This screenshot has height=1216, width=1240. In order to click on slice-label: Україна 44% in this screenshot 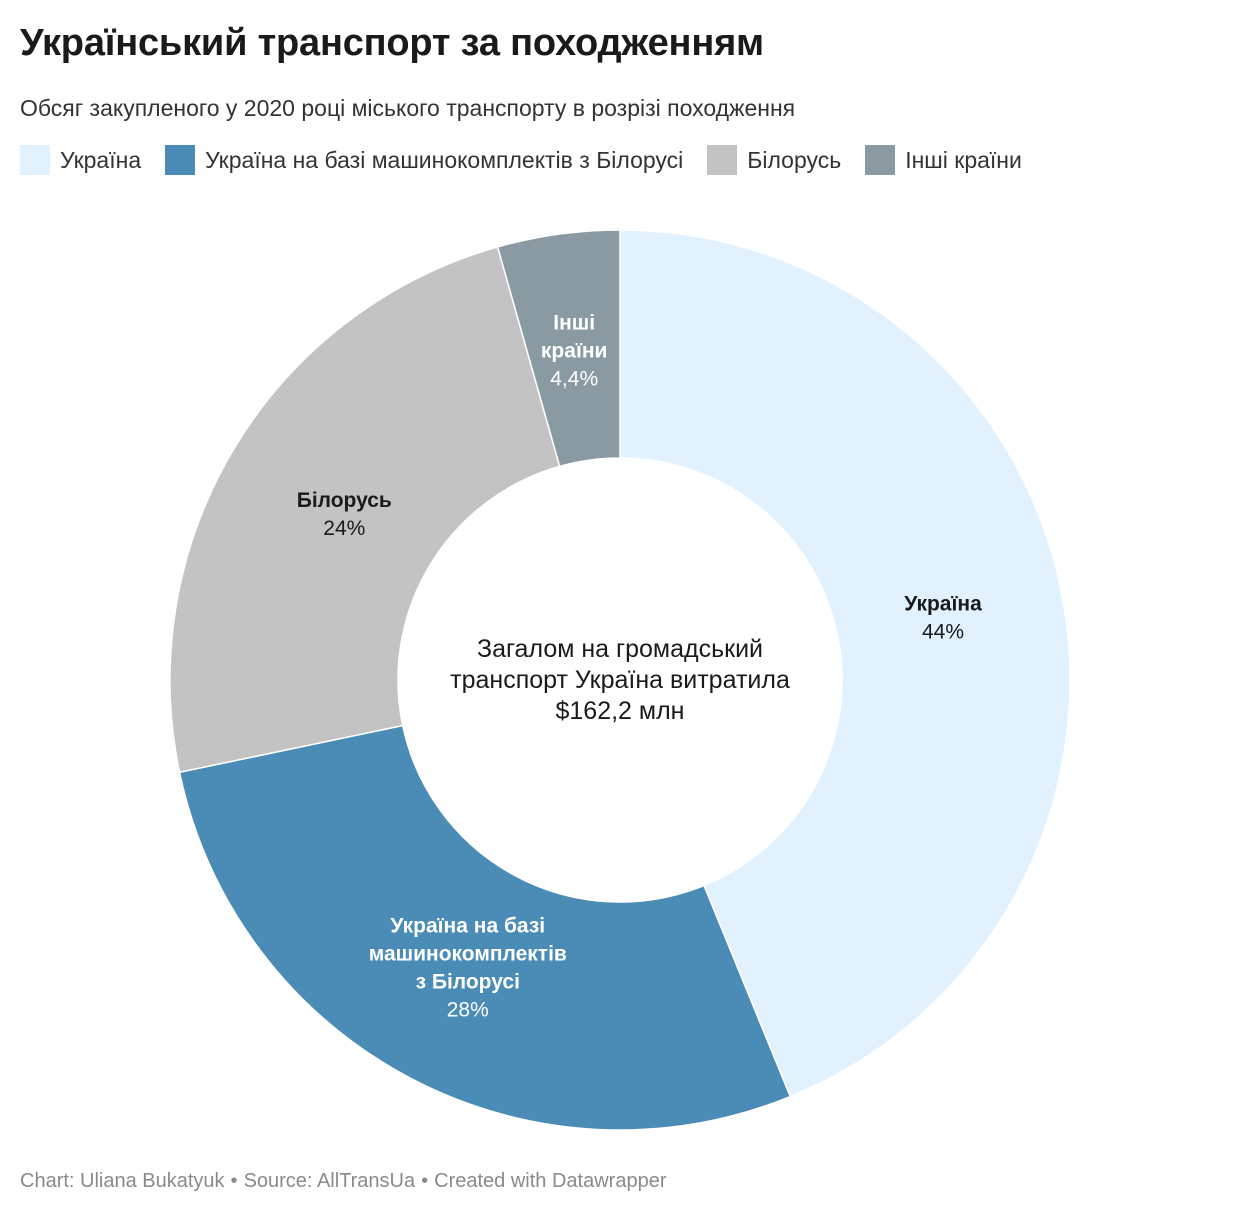, I will do `click(943, 618)`.